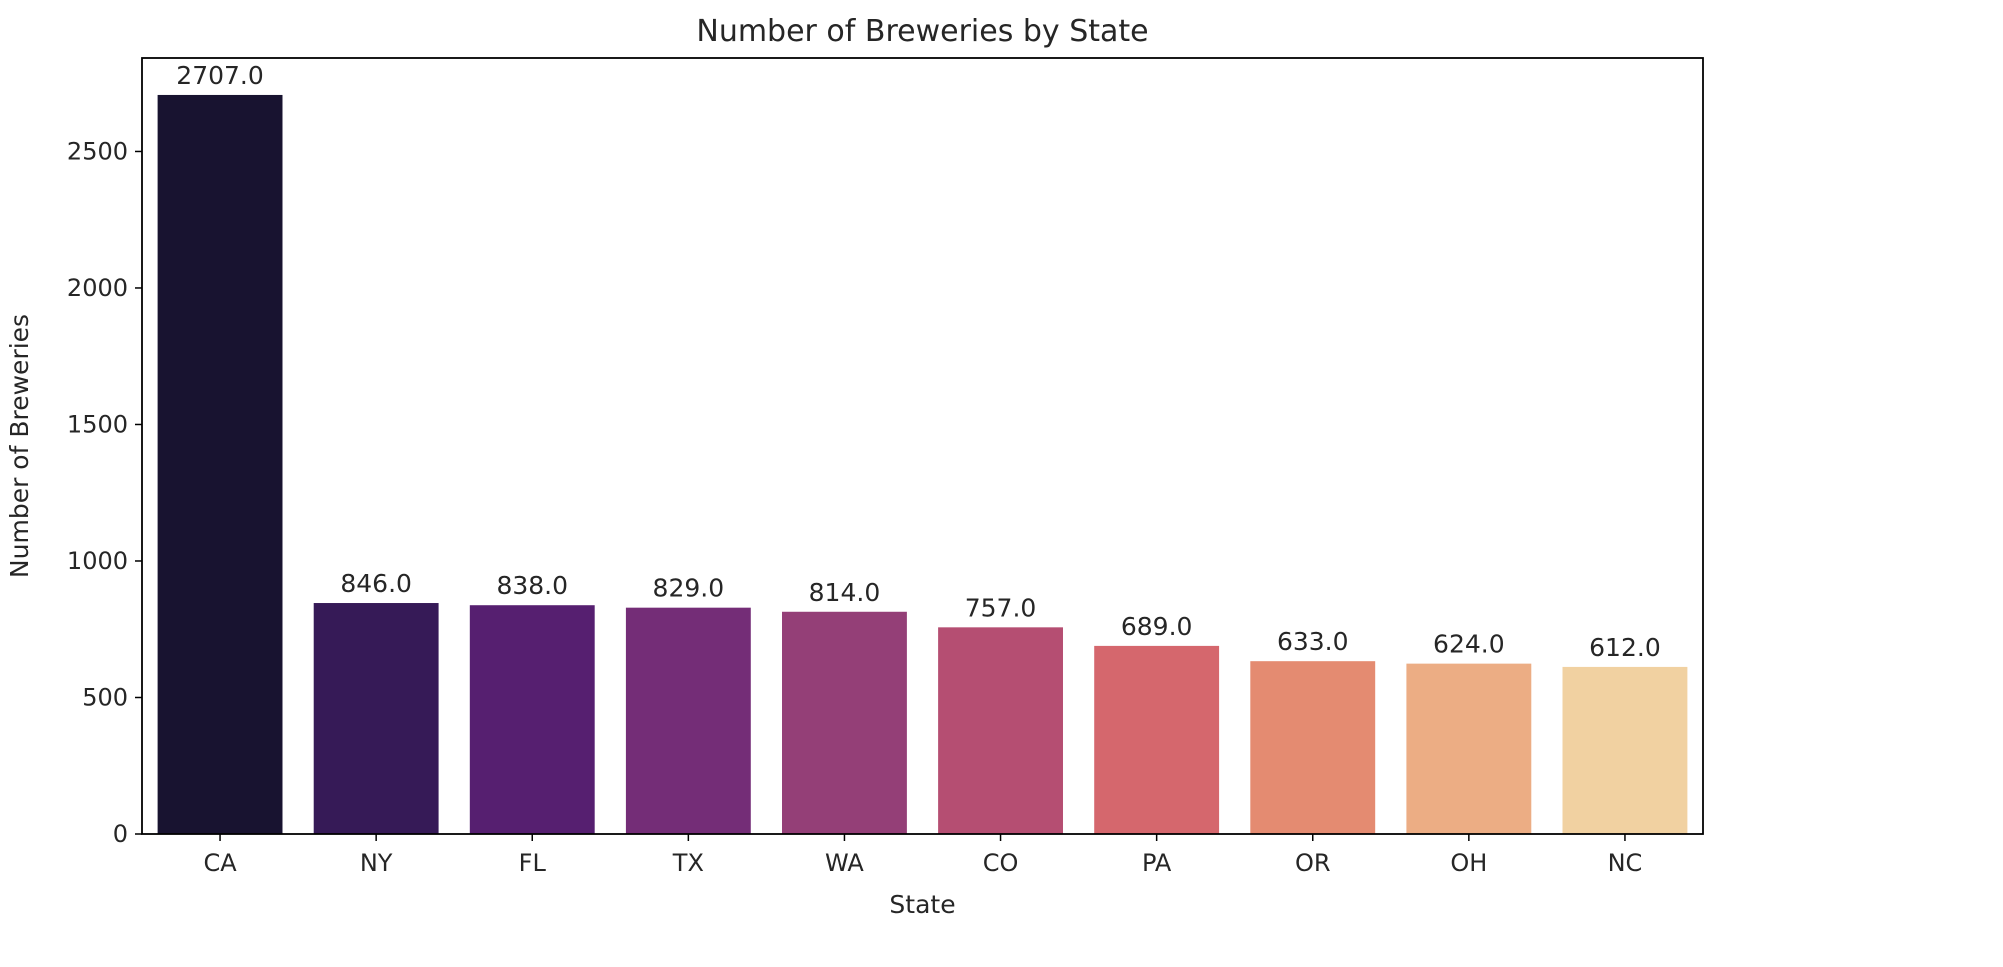 The image size is (2003, 967). Describe the element at coordinates (1313, 863) in the screenshot. I see `x-tick-label: OR` at that location.